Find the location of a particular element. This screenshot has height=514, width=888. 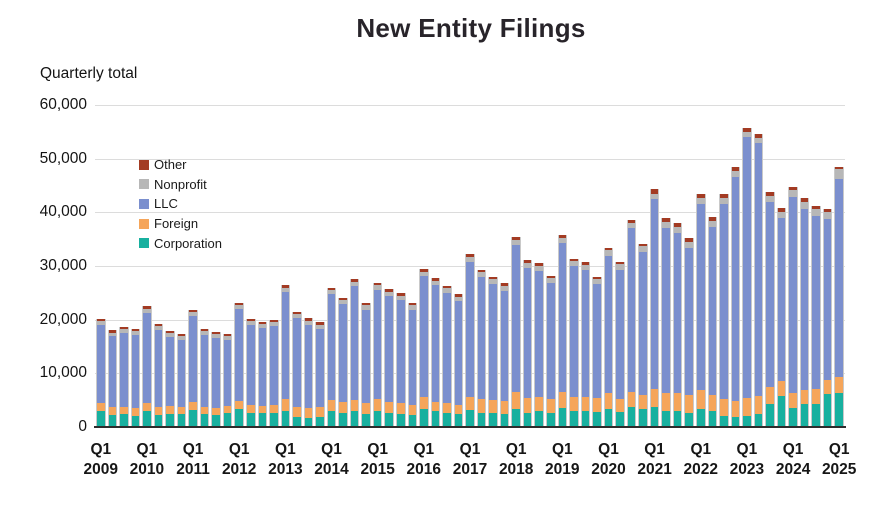

bar-q1-2011 is located at coordinates (193, 368).